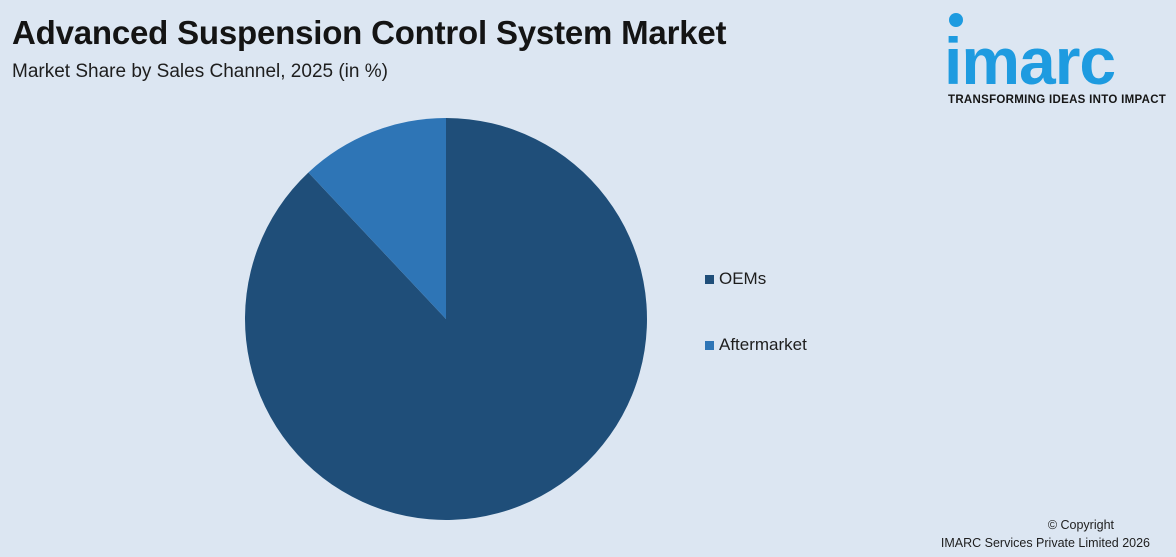  I want to click on legend-swatch-aftermarket, so click(709, 345).